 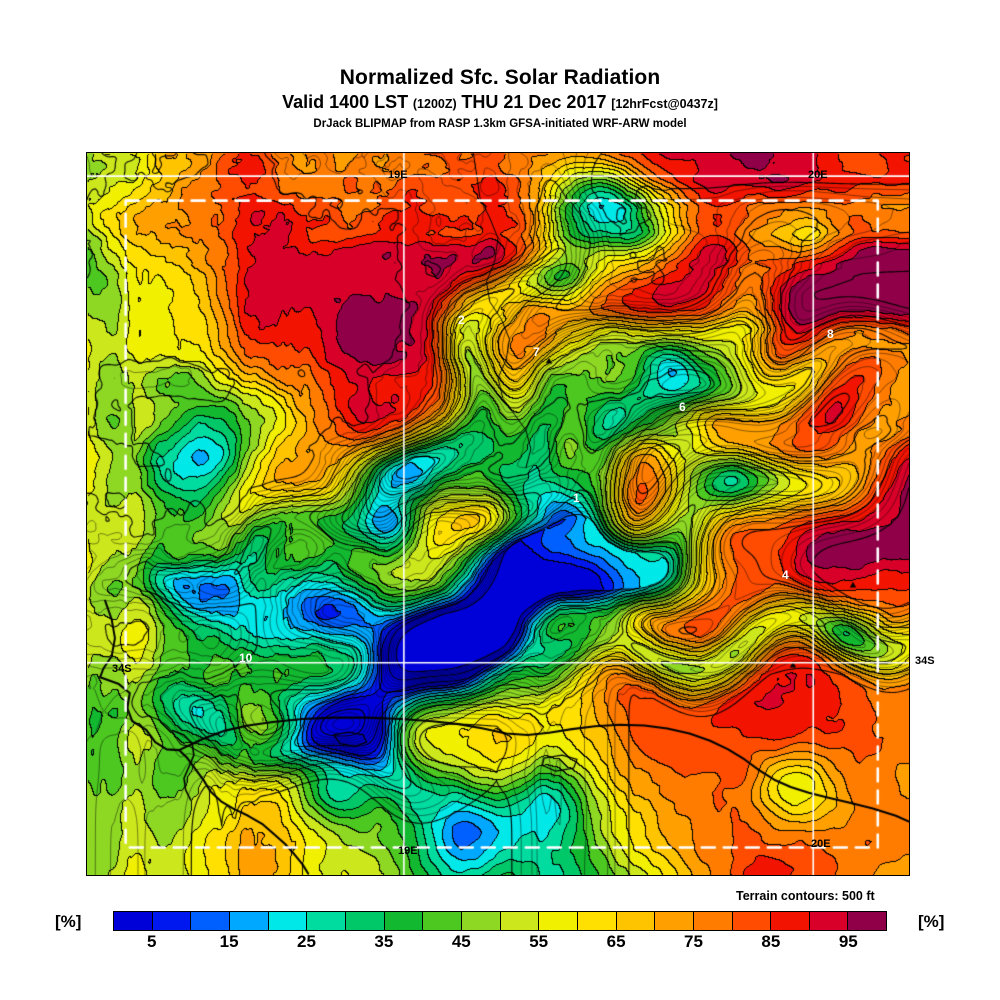 What do you see at coordinates (771, 941) in the screenshot?
I see `colorbar-tick-85: 85` at bounding box center [771, 941].